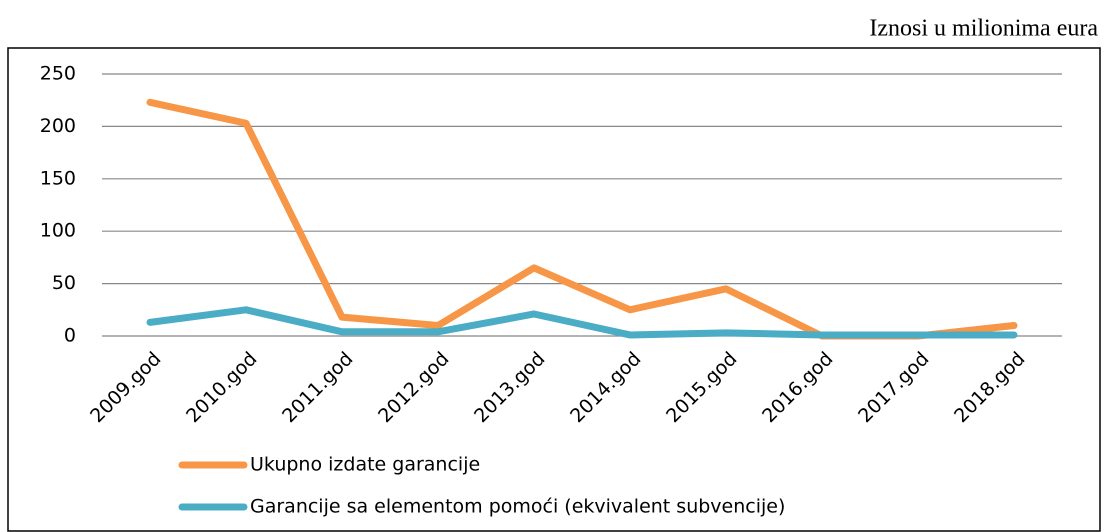 Image resolution: width=1107 pixels, height=532 pixels. Describe the element at coordinates (58, 74) in the screenshot. I see `y-tick-label: 250` at that location.